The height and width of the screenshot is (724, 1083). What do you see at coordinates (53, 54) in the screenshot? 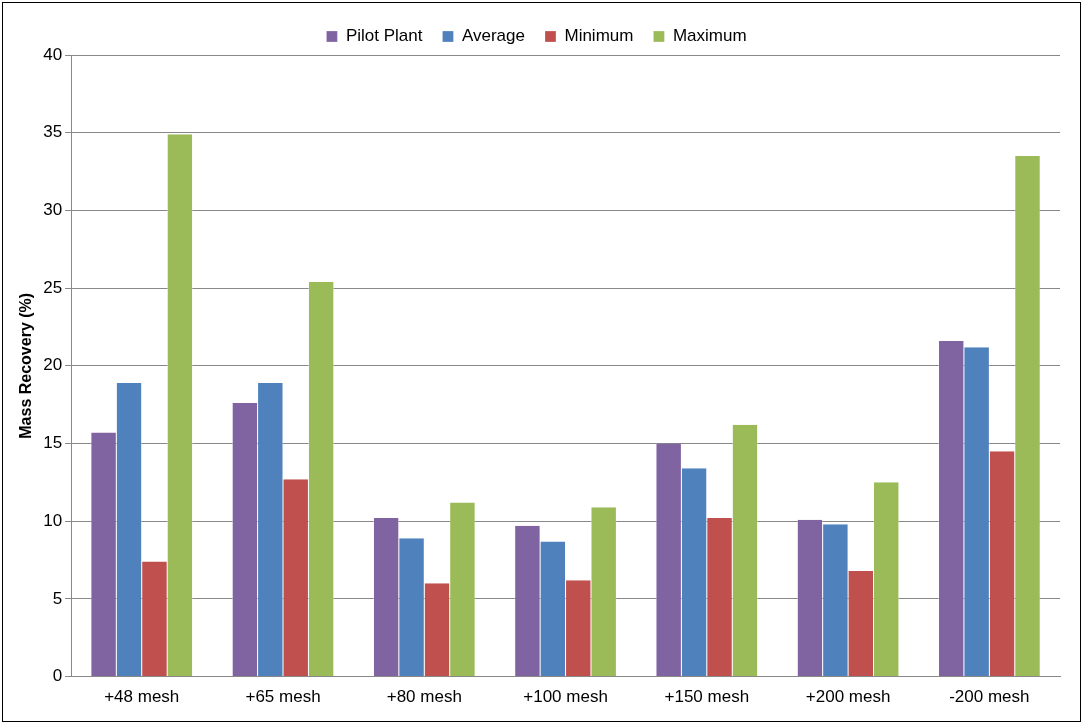
I see `y-tick-label: 40` at bounding box center [53, 54].